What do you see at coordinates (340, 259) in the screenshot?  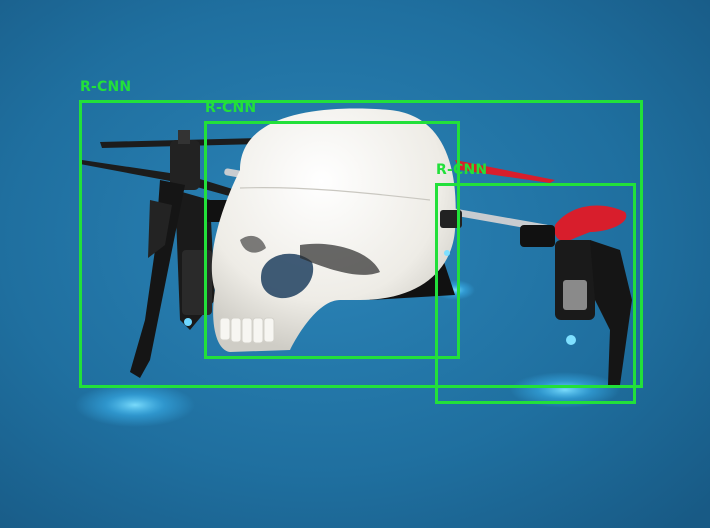 I see `skull-cheek-cavity` at bounding box center [340, 259].